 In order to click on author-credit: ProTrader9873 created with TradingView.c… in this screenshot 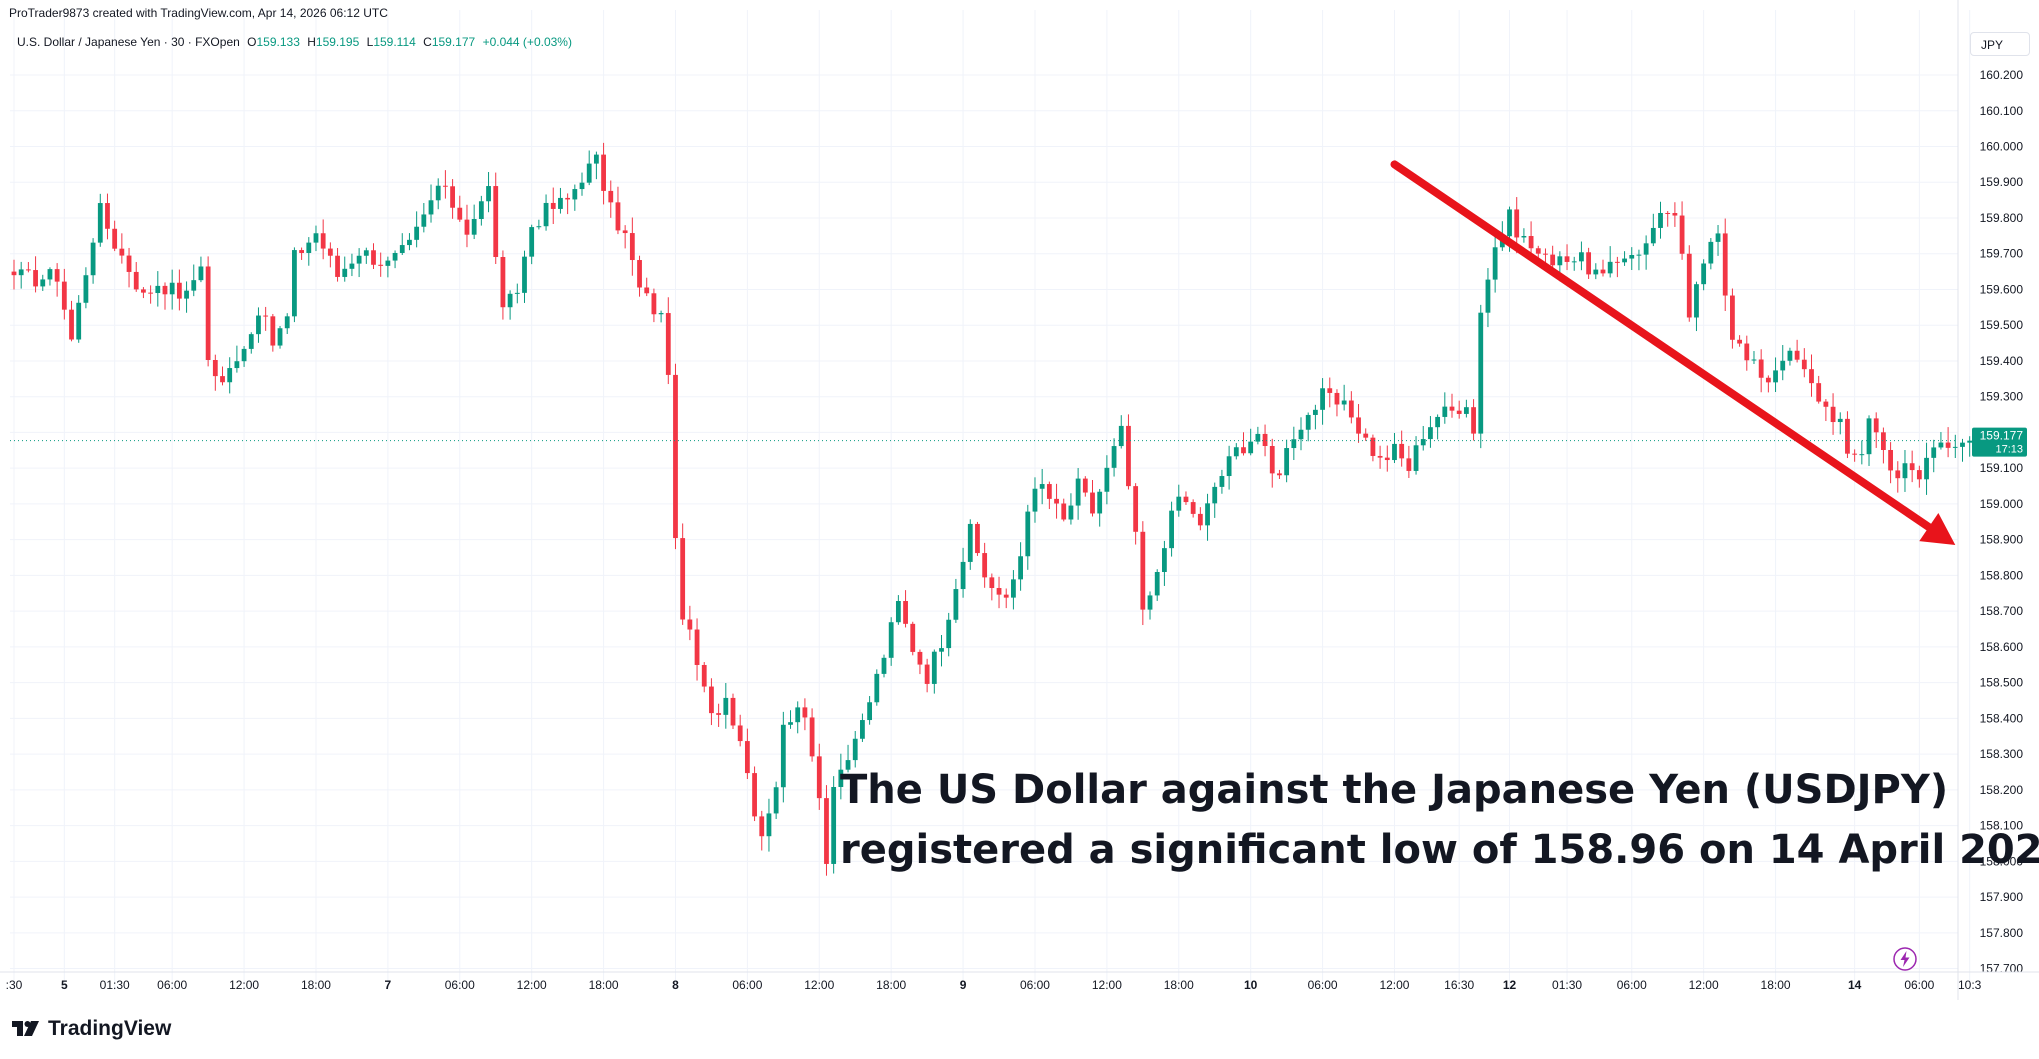, I will do `click(198, 13)`.